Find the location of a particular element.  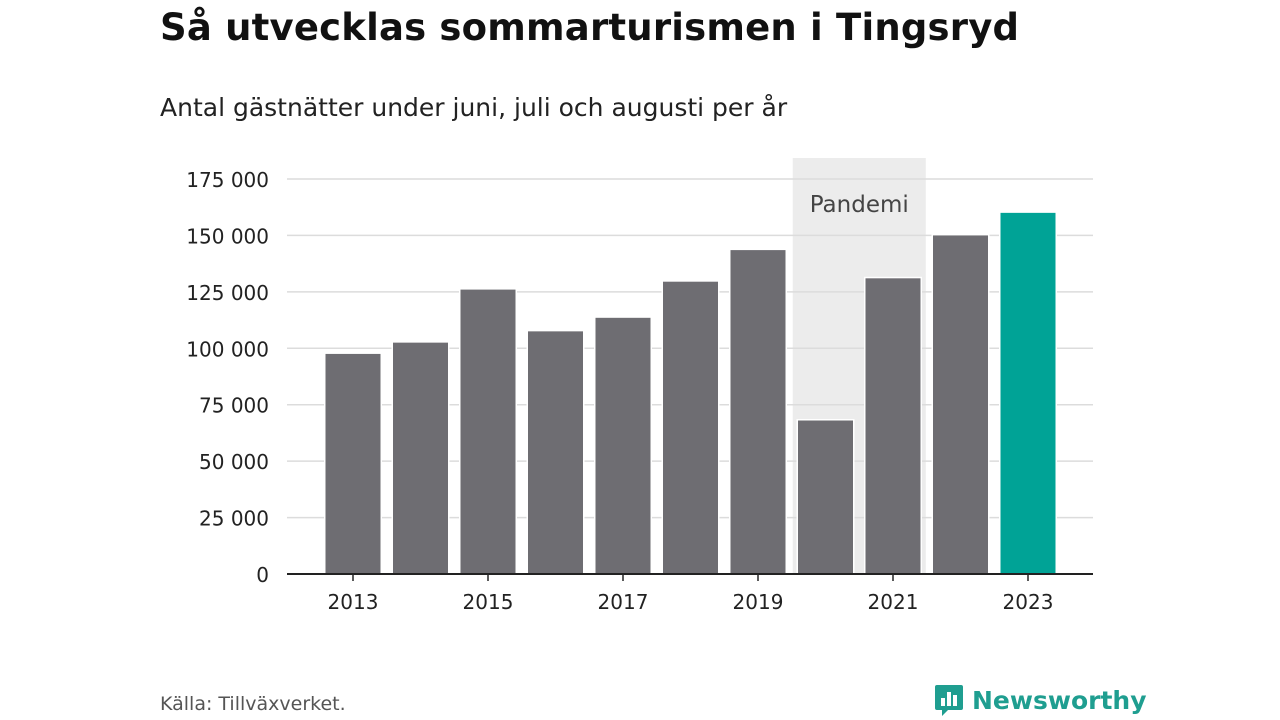

bar-2015 is located at coordinates (488, 431).